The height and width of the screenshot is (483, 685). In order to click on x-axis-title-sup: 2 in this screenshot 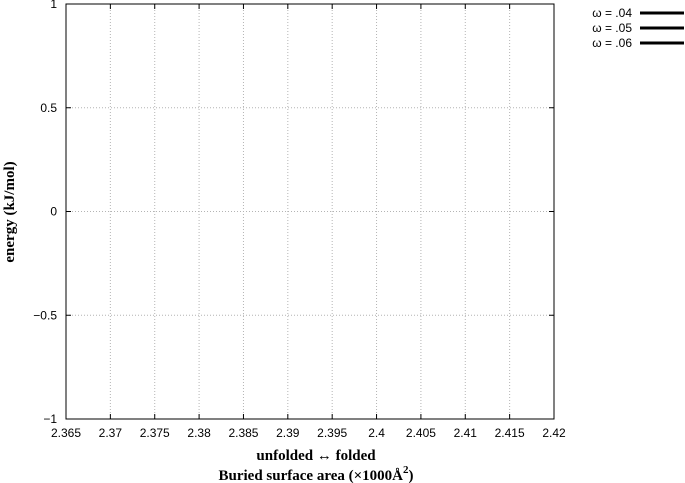, I will do `click(406, 470)`.